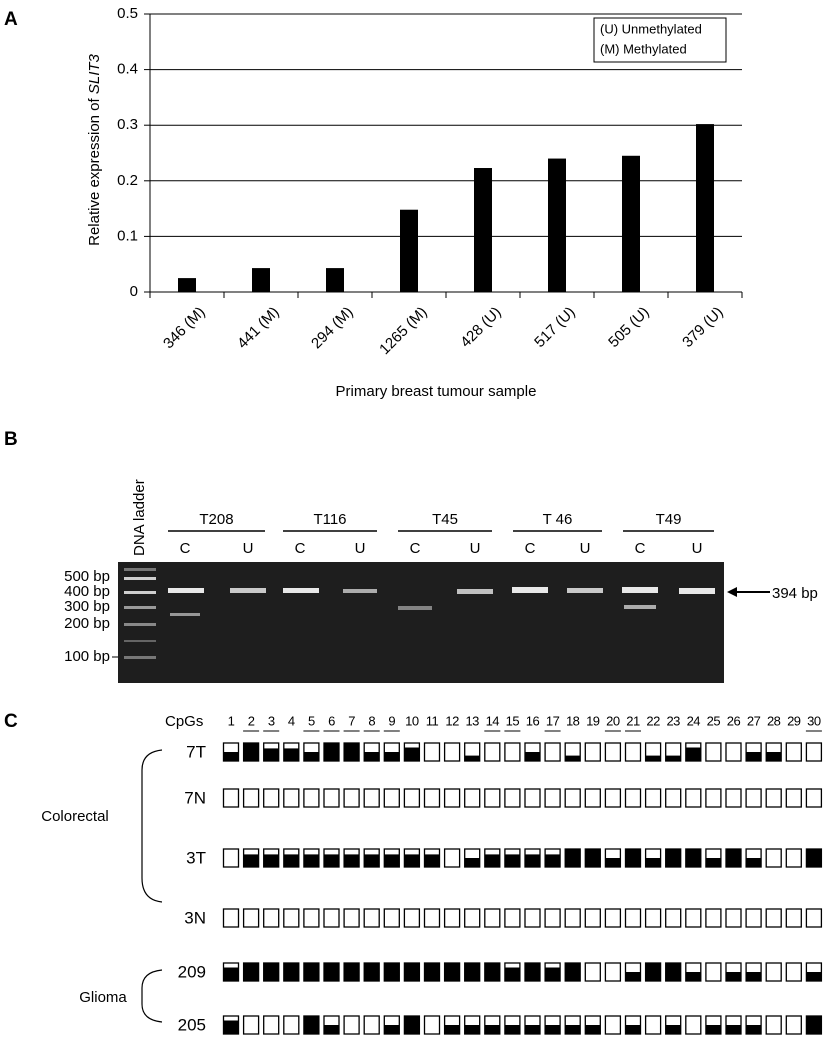  What do you see at coordinates (331, 720) in the screenshot?
I see `cpg-number: 6` at bounding box center [331, 720].